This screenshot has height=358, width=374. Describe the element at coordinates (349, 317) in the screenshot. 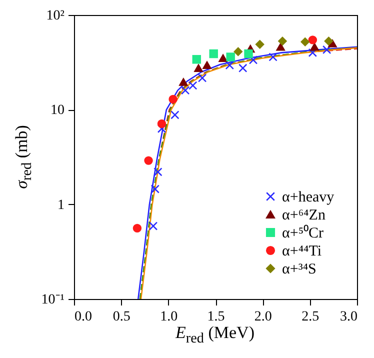

I see `x-tick-label: 3.0` at that location.